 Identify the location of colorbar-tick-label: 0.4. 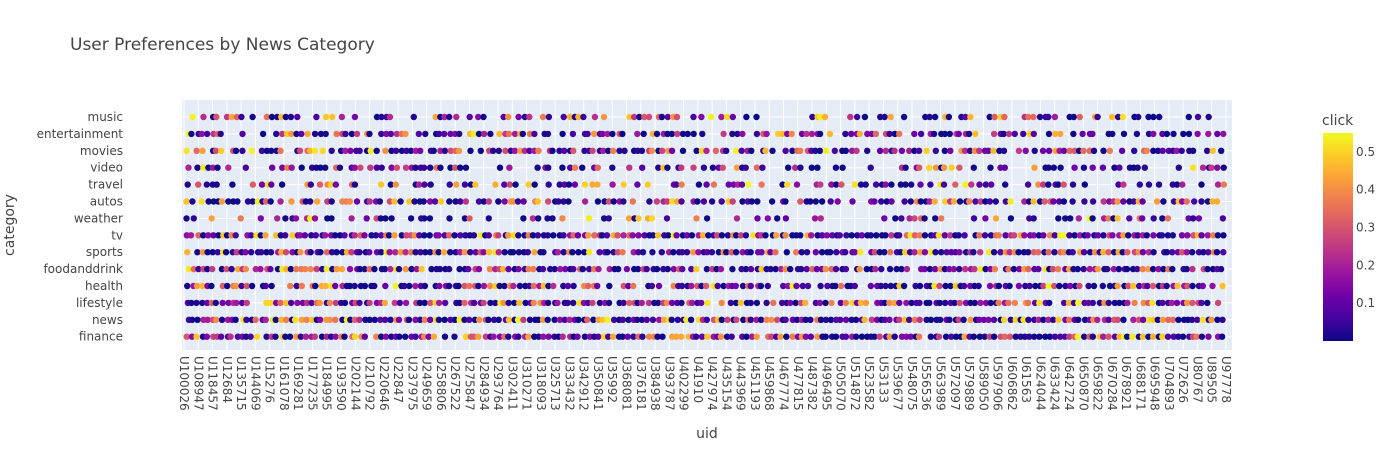
(1365, 190).